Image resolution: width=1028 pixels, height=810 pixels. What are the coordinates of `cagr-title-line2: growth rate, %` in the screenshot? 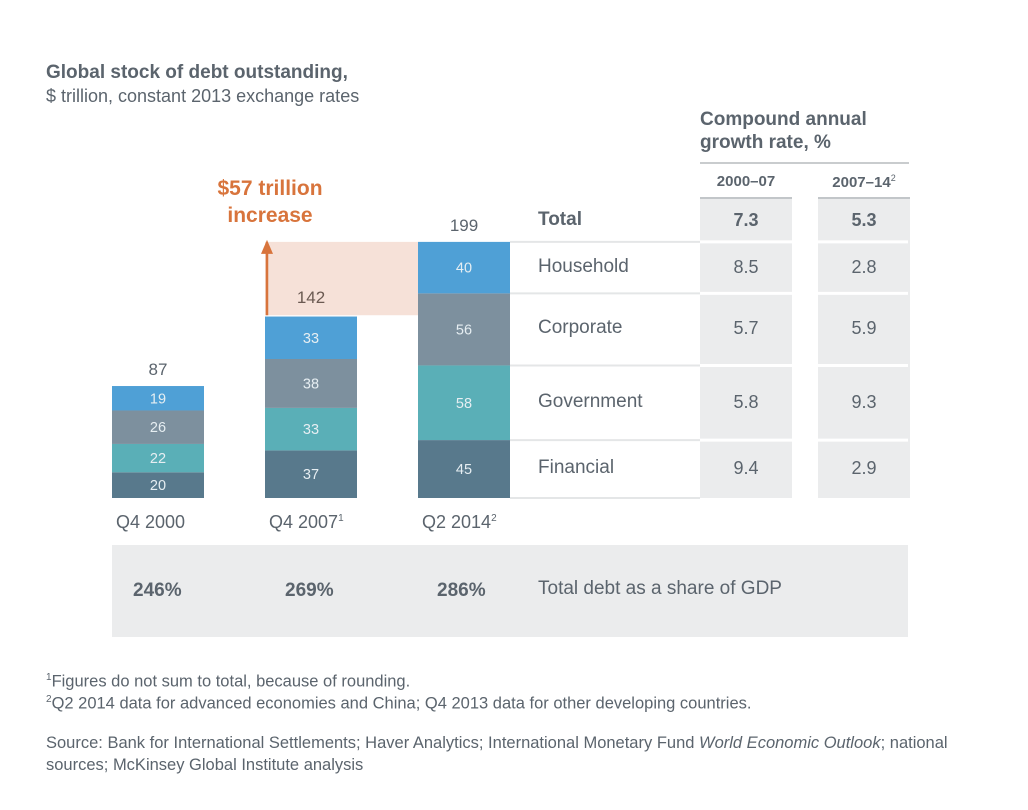 It's located at (765, 142).